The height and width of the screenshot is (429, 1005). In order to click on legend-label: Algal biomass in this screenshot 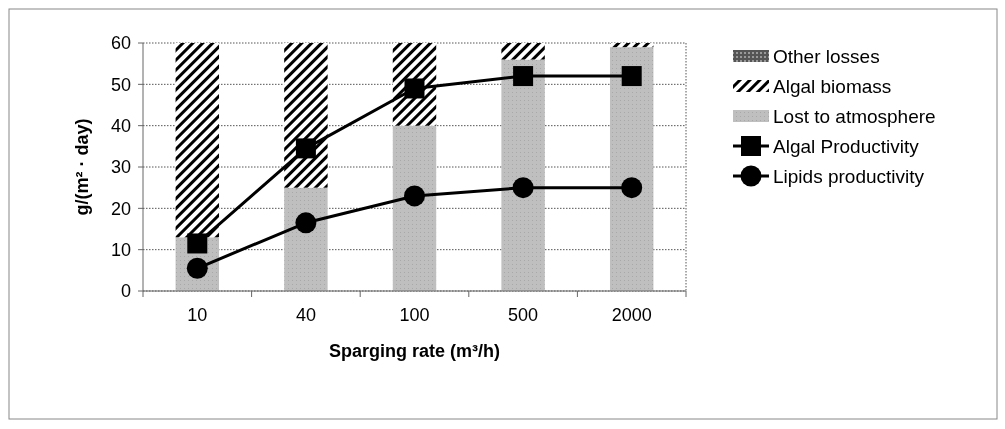, I will do `click(832, 86)`.